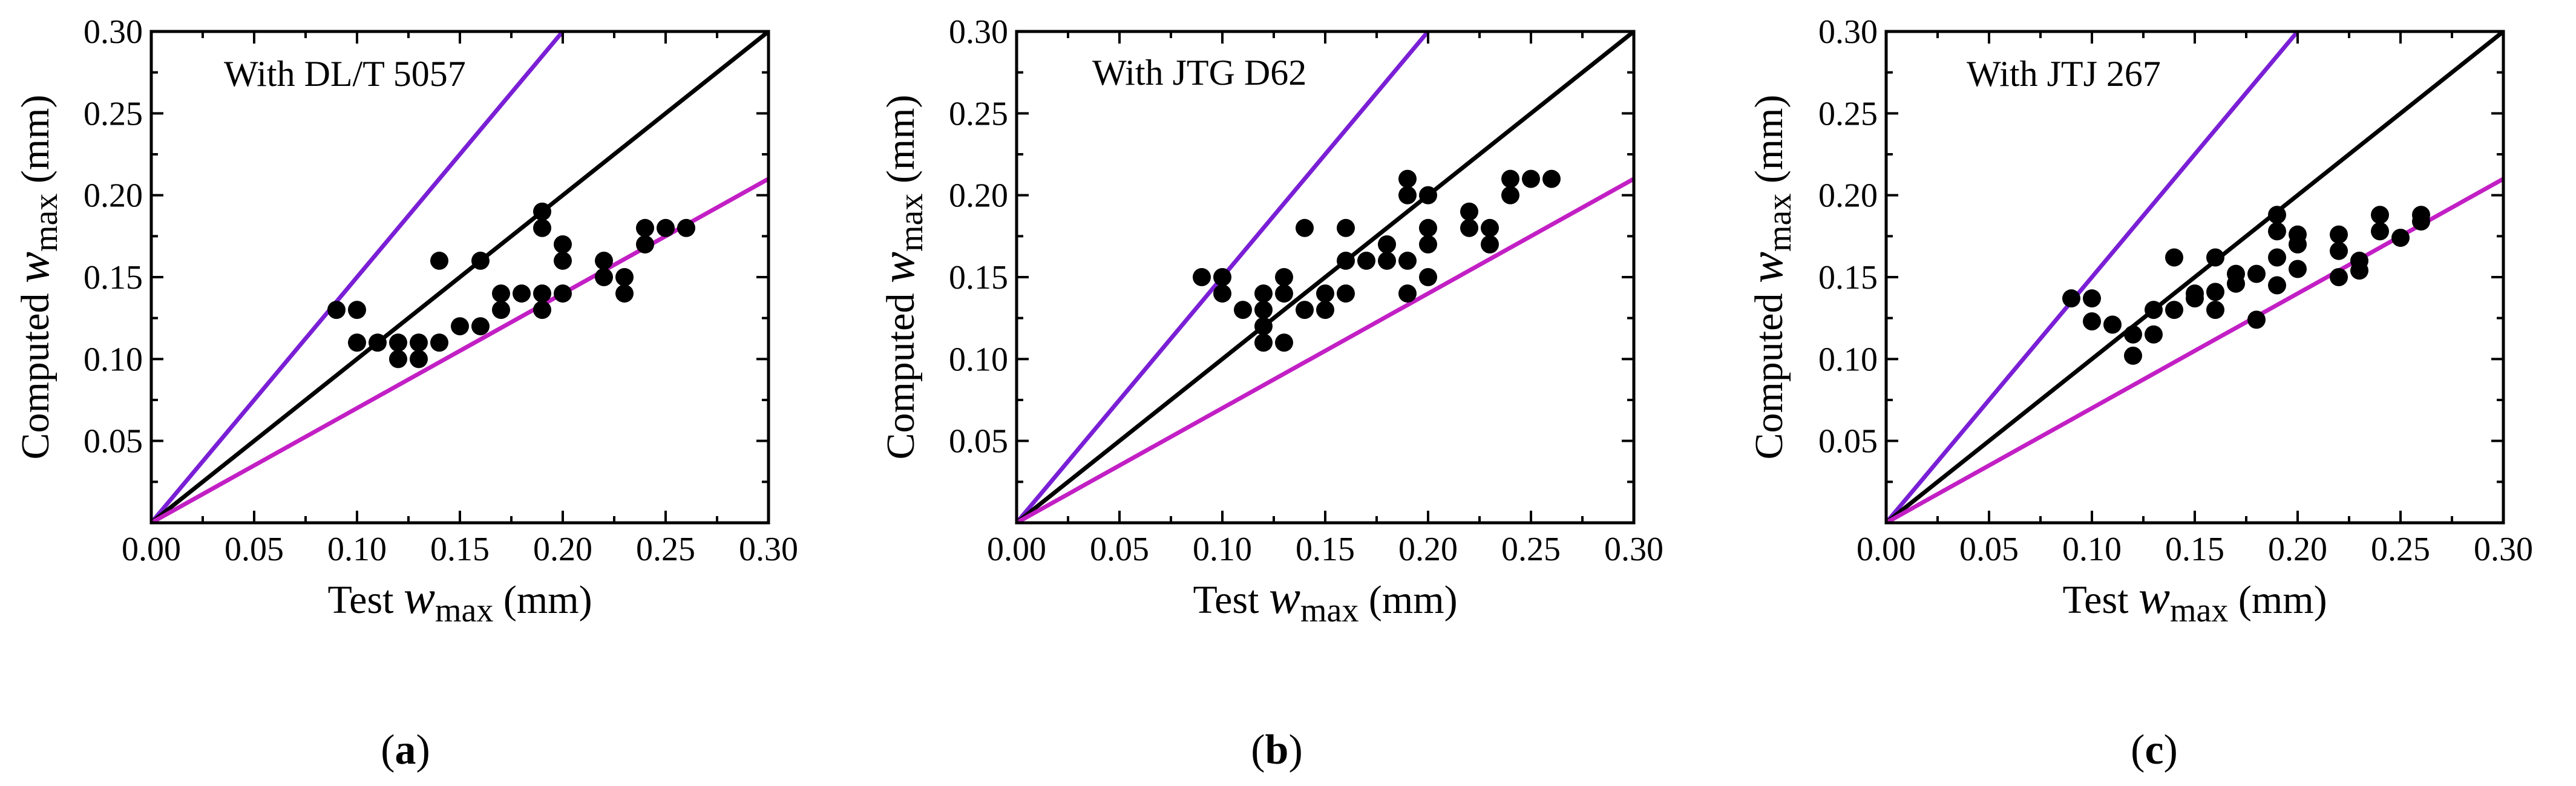 This screenshot has width=2576, height=786. What do you see at coordinates (113, 441) in the screenshot?
I see `y-tick-label: 0.05` at bounding box center [113, 441].